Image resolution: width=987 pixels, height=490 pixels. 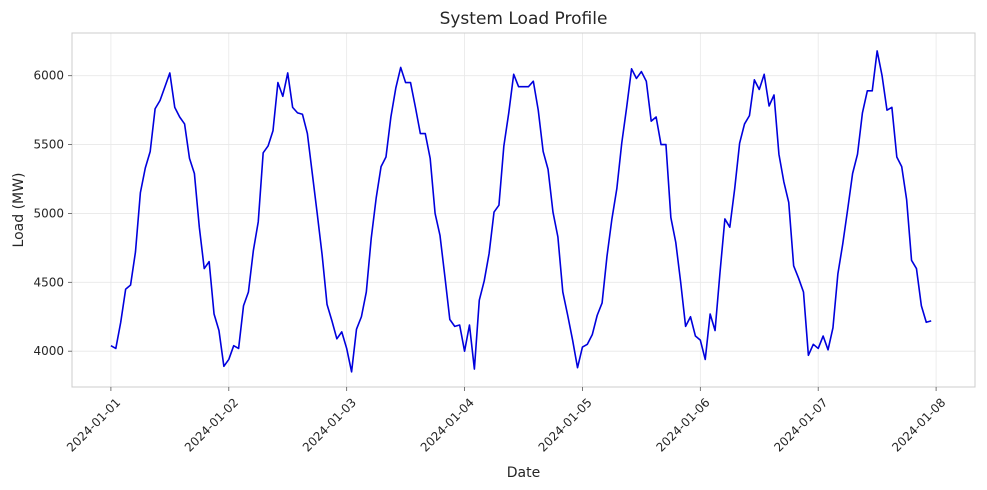 What do you see at coordinates (524, 19) in the screenshot?
I see `chart-title: System Load Profile` at bounding box center [524, 19].